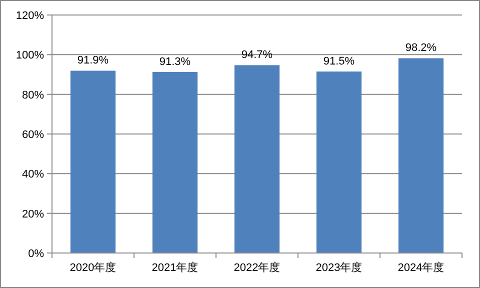  I want to click on y-tick-label: 100%, so click(30, 56).